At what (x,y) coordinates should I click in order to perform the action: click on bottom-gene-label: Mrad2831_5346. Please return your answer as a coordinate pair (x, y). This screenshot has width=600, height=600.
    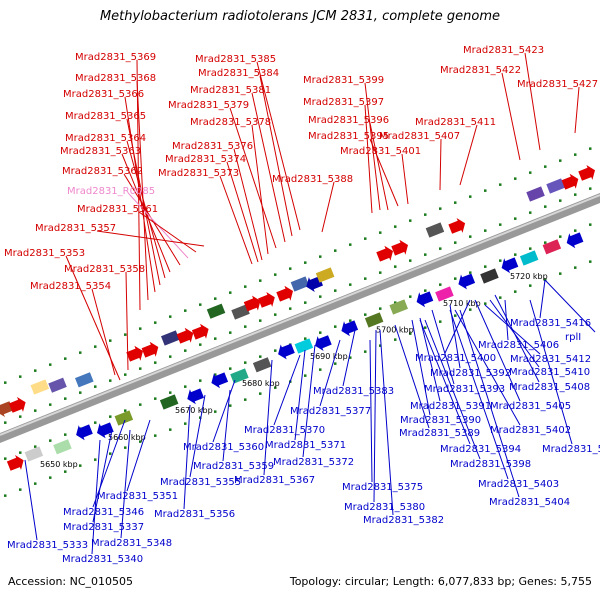
    Looking at the image, I should click on (103, 512).